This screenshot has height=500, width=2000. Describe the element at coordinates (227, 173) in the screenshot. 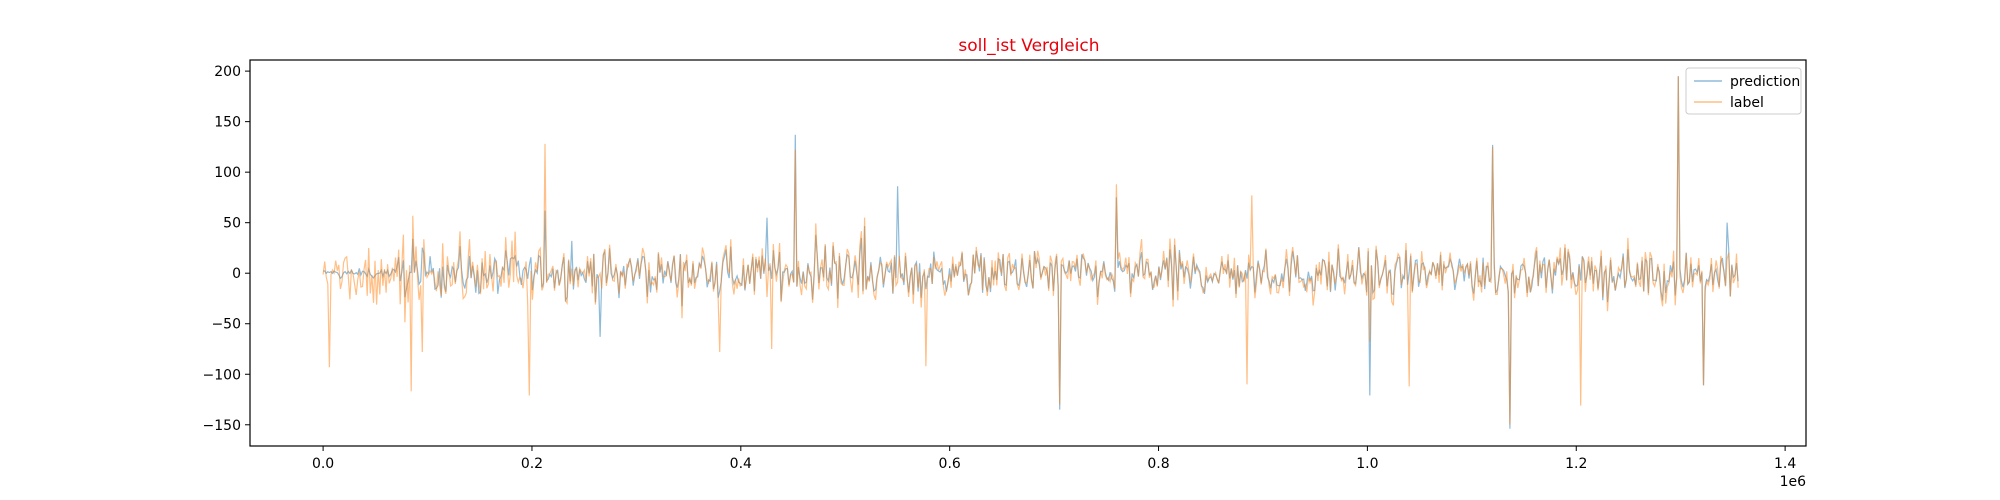

I see `y-tick-label: 100` at that location.